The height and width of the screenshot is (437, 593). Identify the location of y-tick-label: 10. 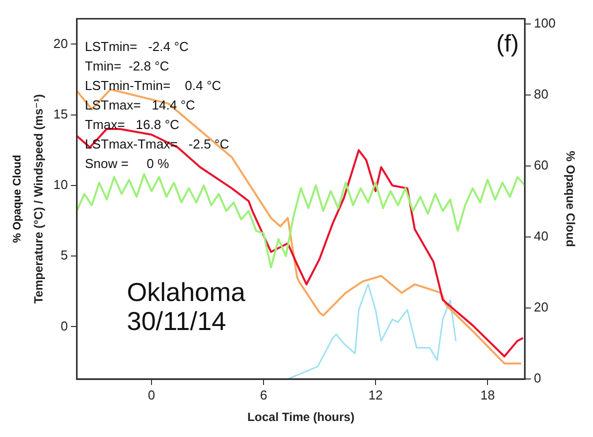
(60, 184).